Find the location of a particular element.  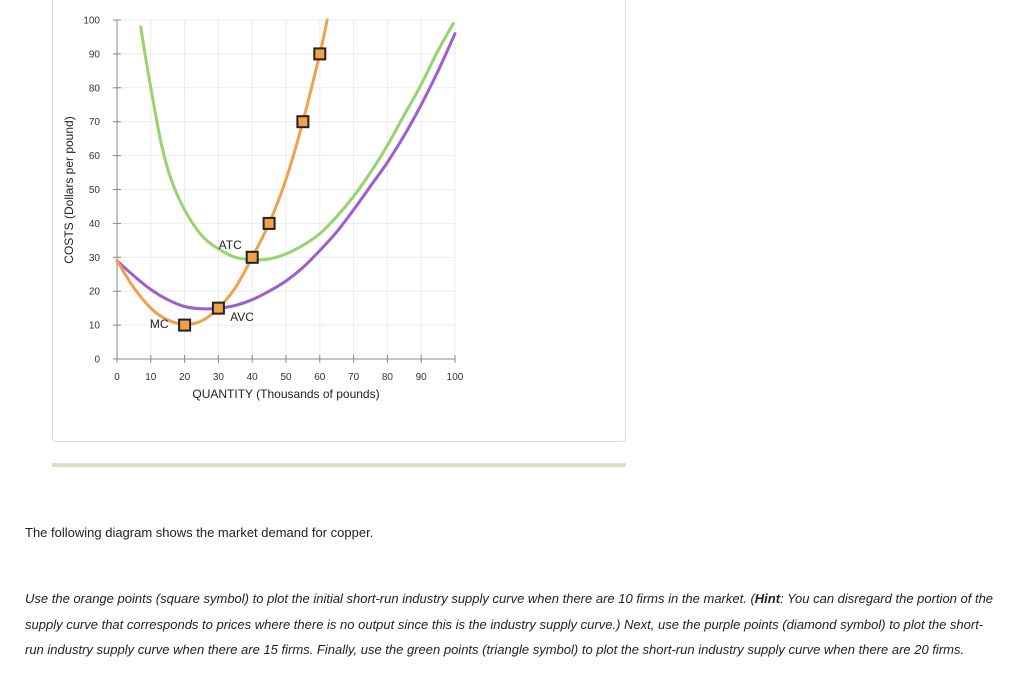

curve-label-atc: ATC is located at coordinates (230, 245).